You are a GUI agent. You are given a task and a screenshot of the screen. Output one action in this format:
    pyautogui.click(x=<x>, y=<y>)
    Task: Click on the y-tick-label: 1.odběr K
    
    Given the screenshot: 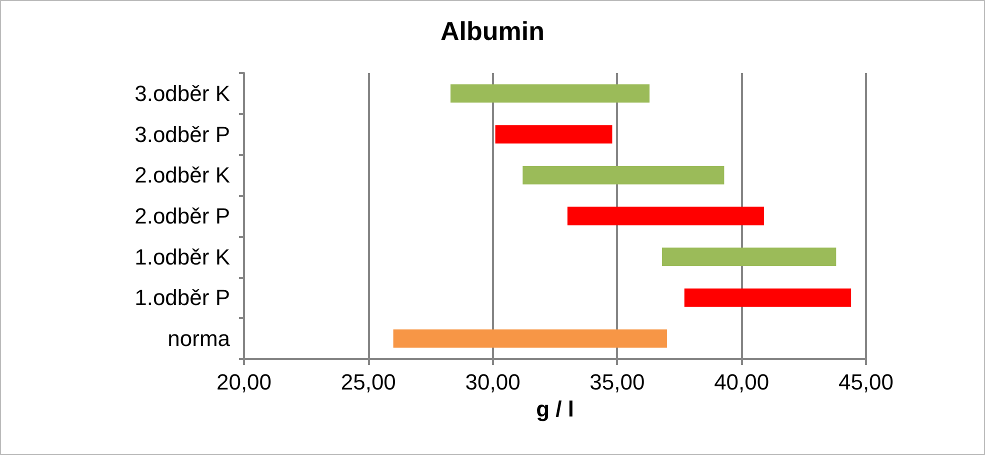 What is the action you would take?
    pyautogui.click(x=182, y=257)
    